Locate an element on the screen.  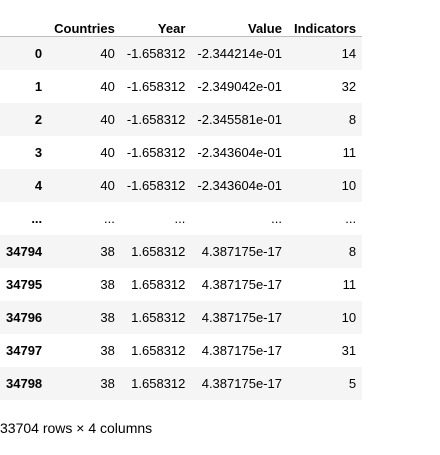
row-index: 34795 is located at coordinates (24, 284).